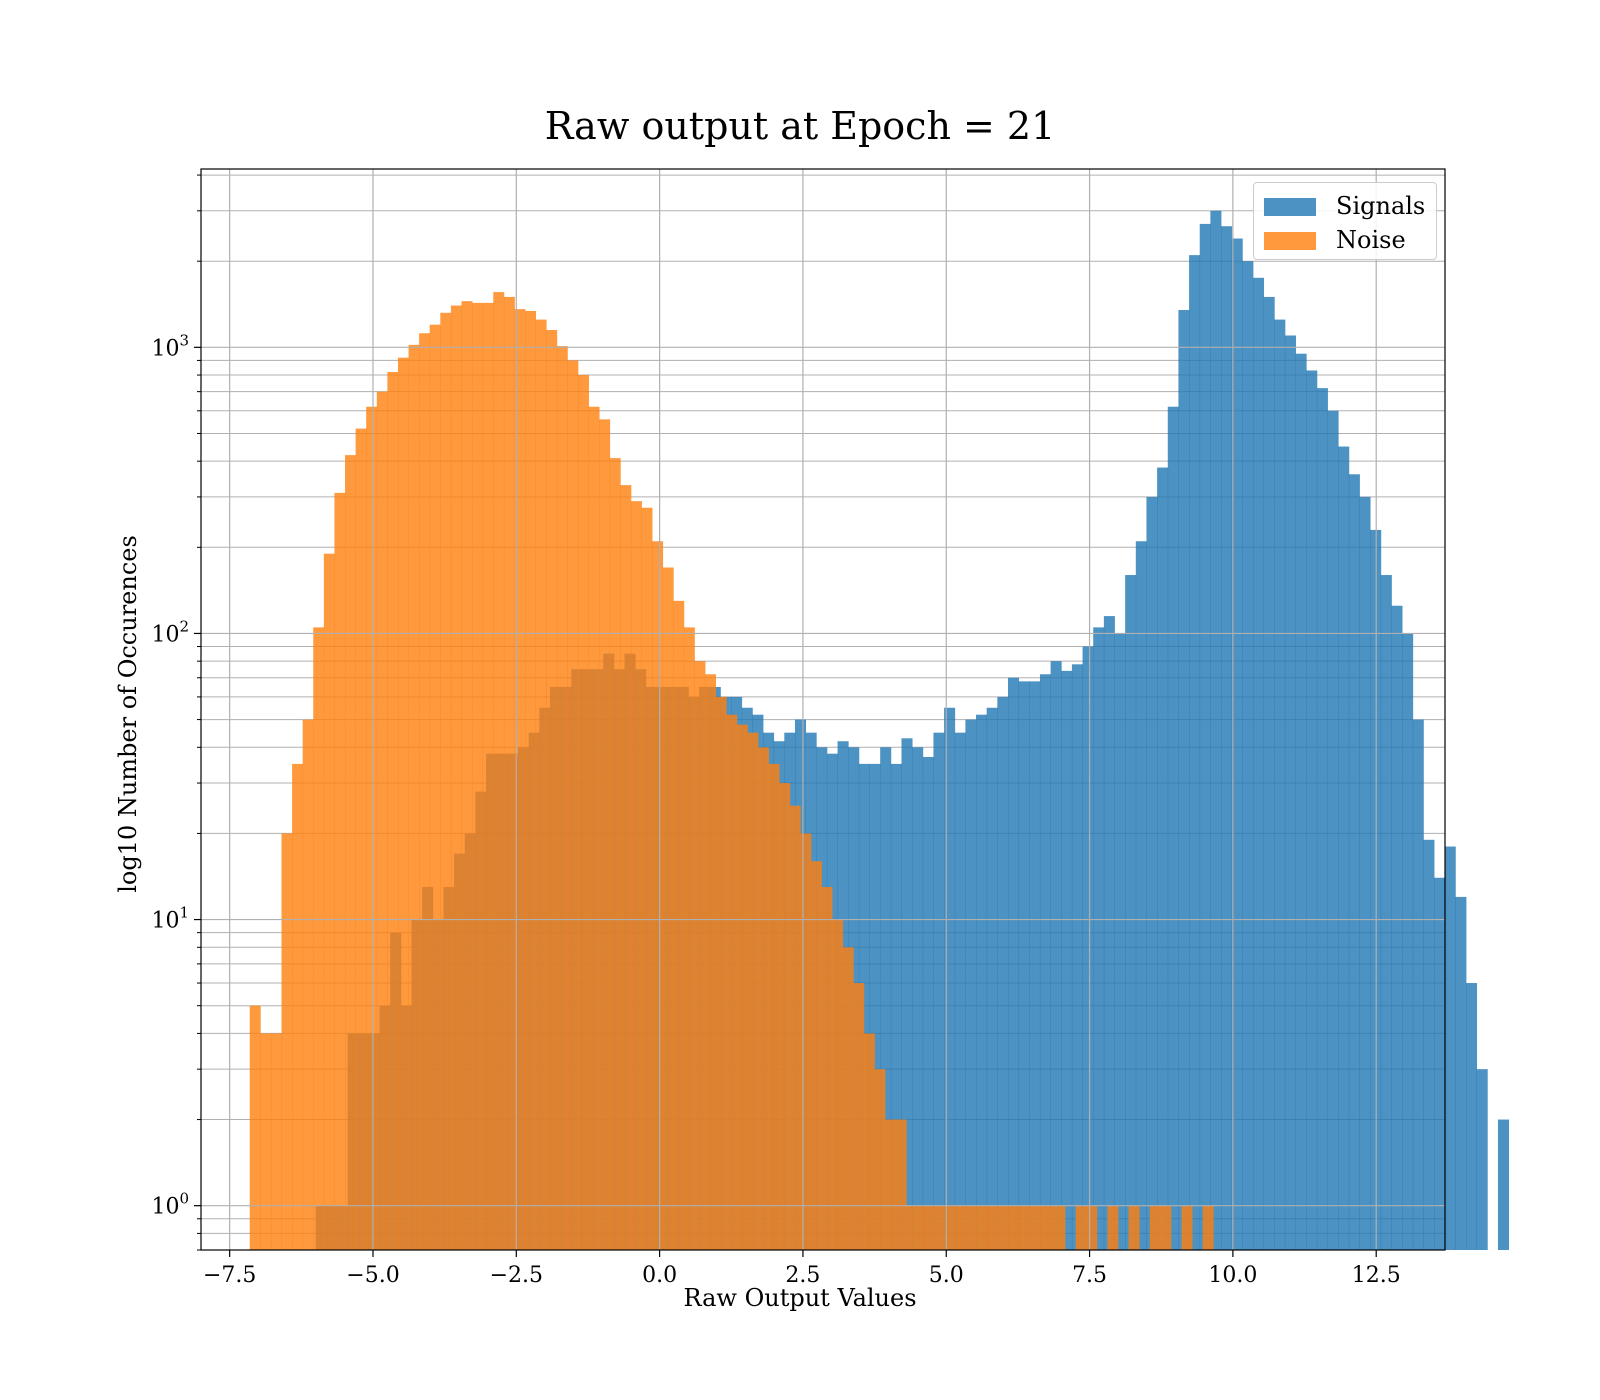 Image resolution: width=1600 pixels, height=1400 pixels. I want to click on x-tick-label: −2.5, so click(516, 1275).